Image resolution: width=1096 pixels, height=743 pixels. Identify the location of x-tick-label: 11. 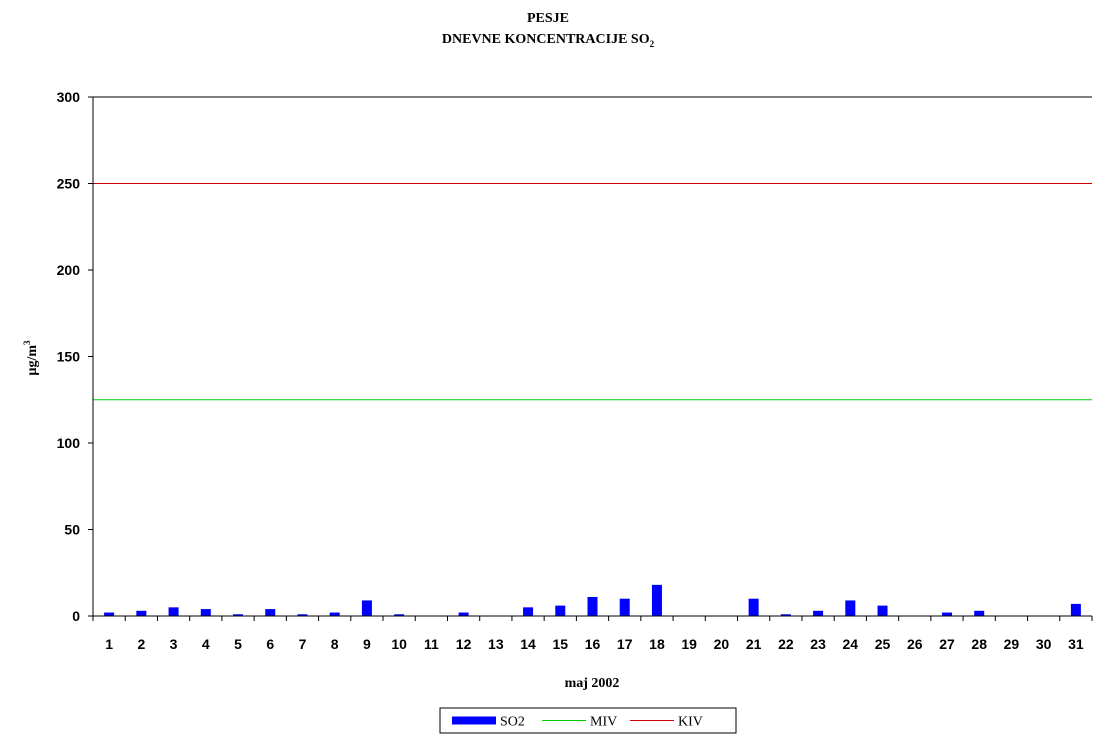
(431, 644).